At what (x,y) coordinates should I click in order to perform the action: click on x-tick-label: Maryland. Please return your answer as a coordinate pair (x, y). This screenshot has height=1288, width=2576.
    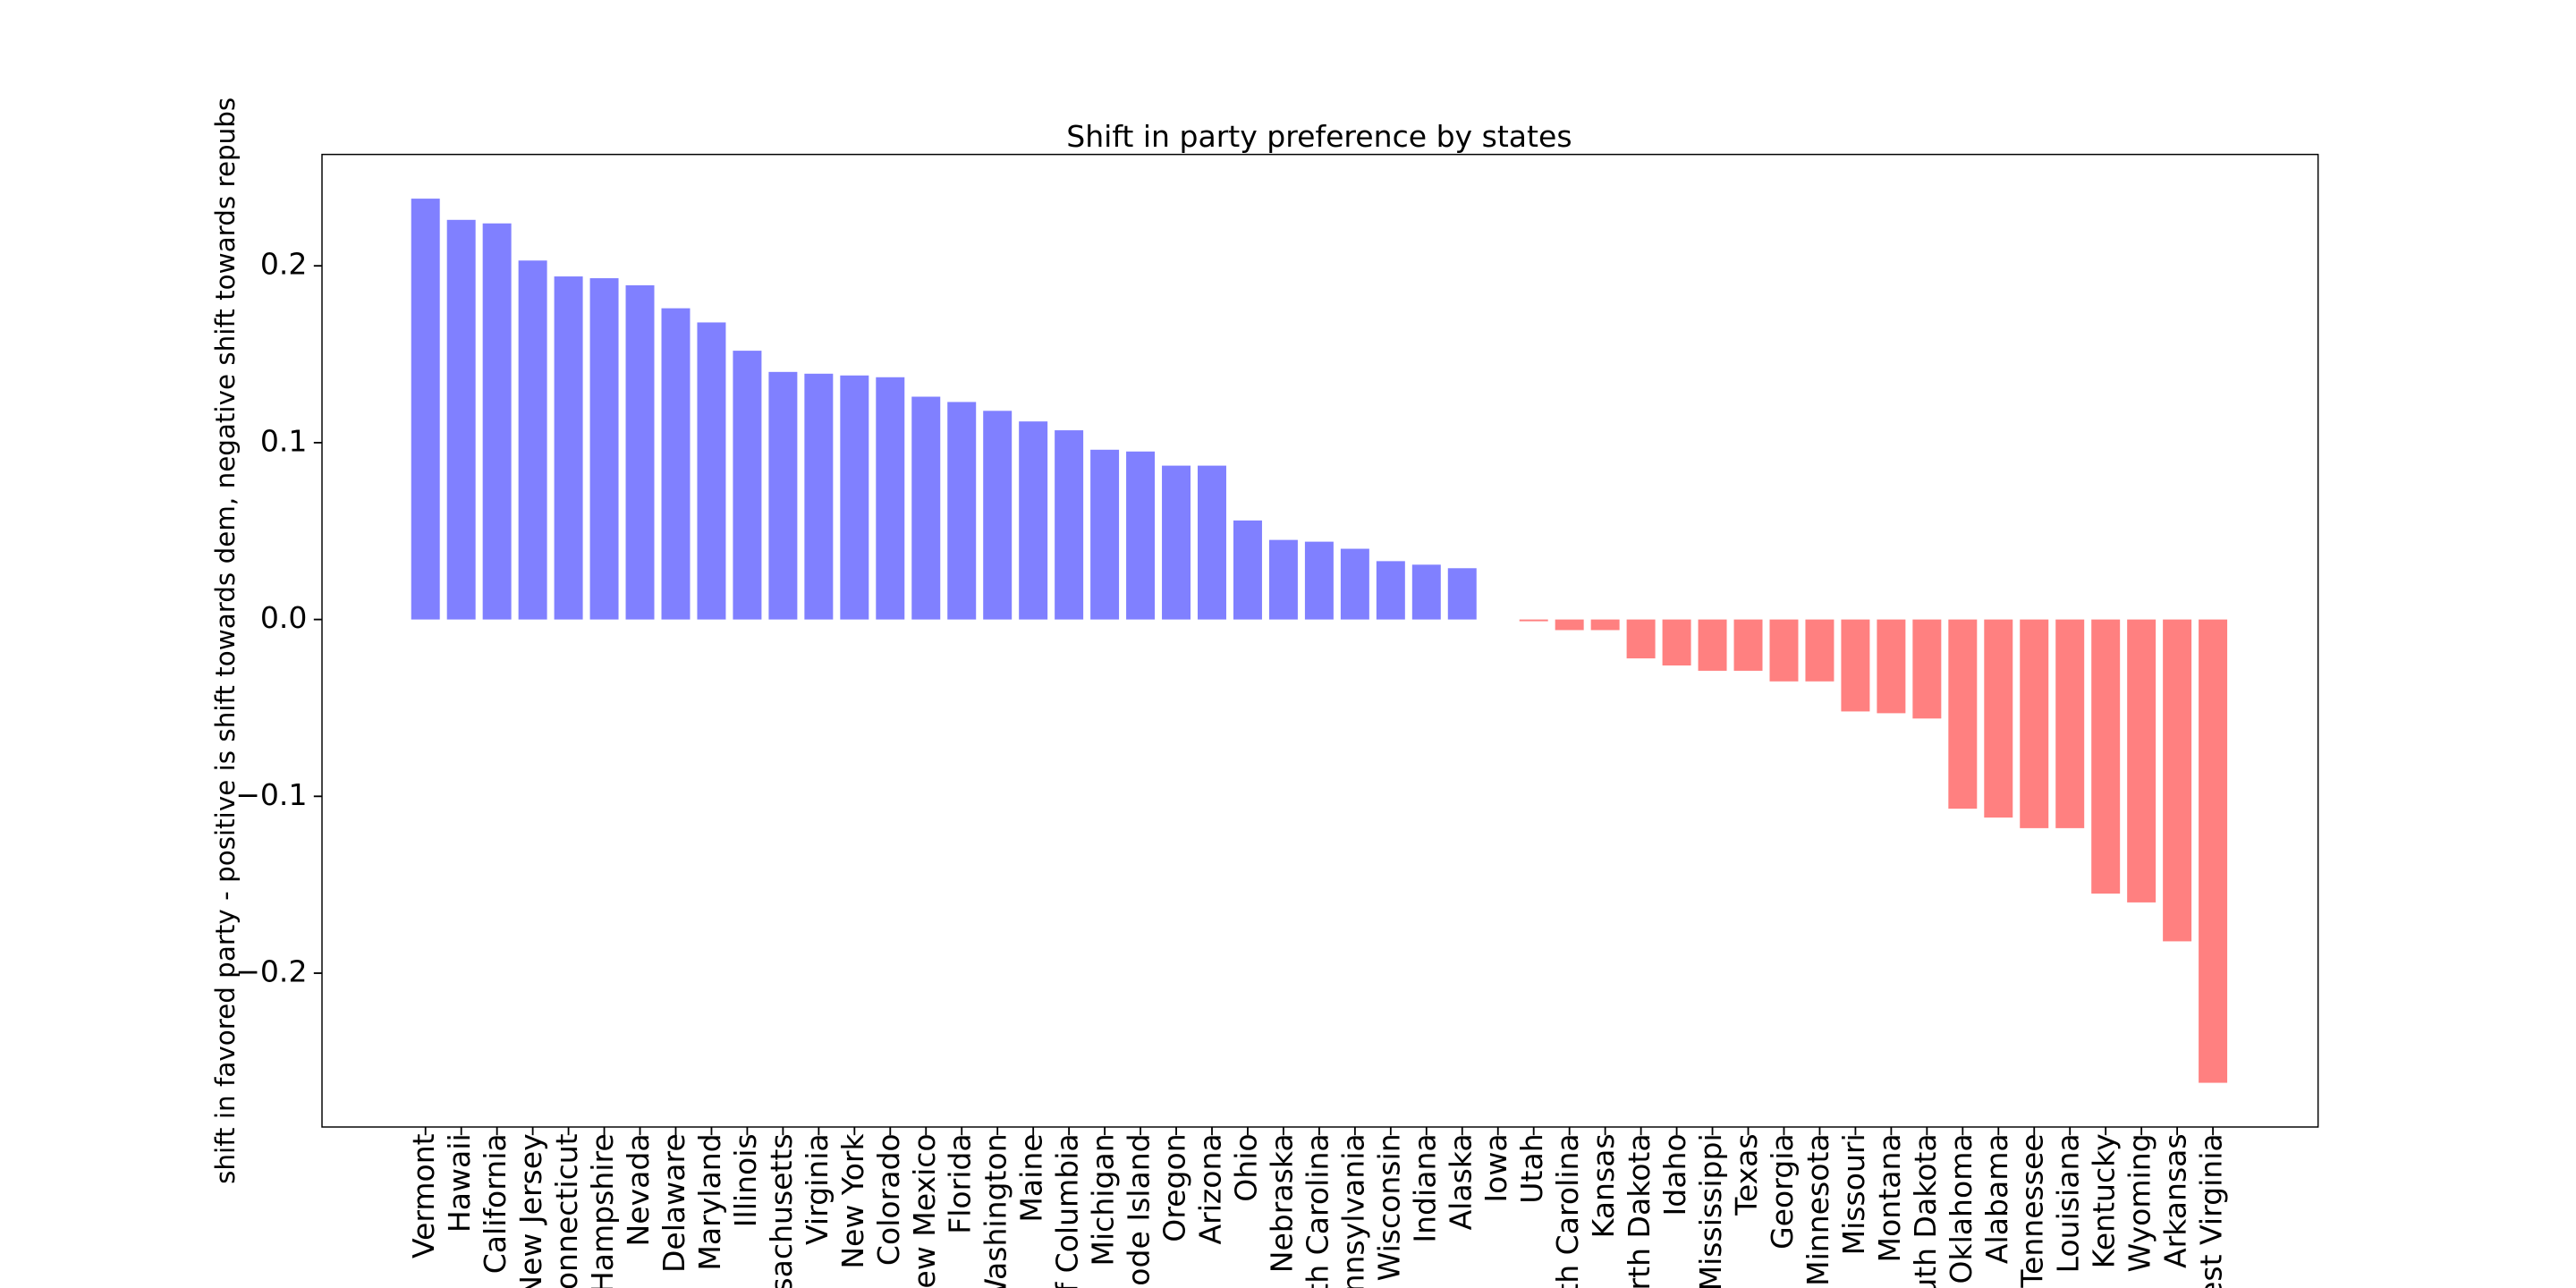
    Looking at the image, I should click on (709, 1201).